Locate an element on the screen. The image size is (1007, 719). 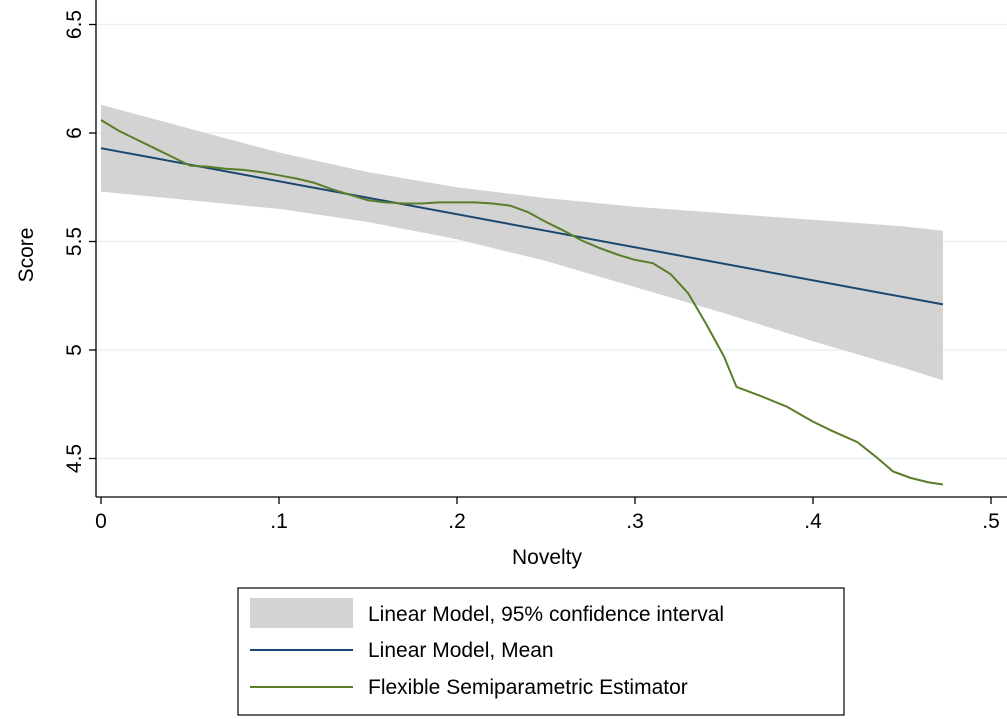
legend-label-band: Linear Model, 95% confidence interval is located at coordinates (546, 614).